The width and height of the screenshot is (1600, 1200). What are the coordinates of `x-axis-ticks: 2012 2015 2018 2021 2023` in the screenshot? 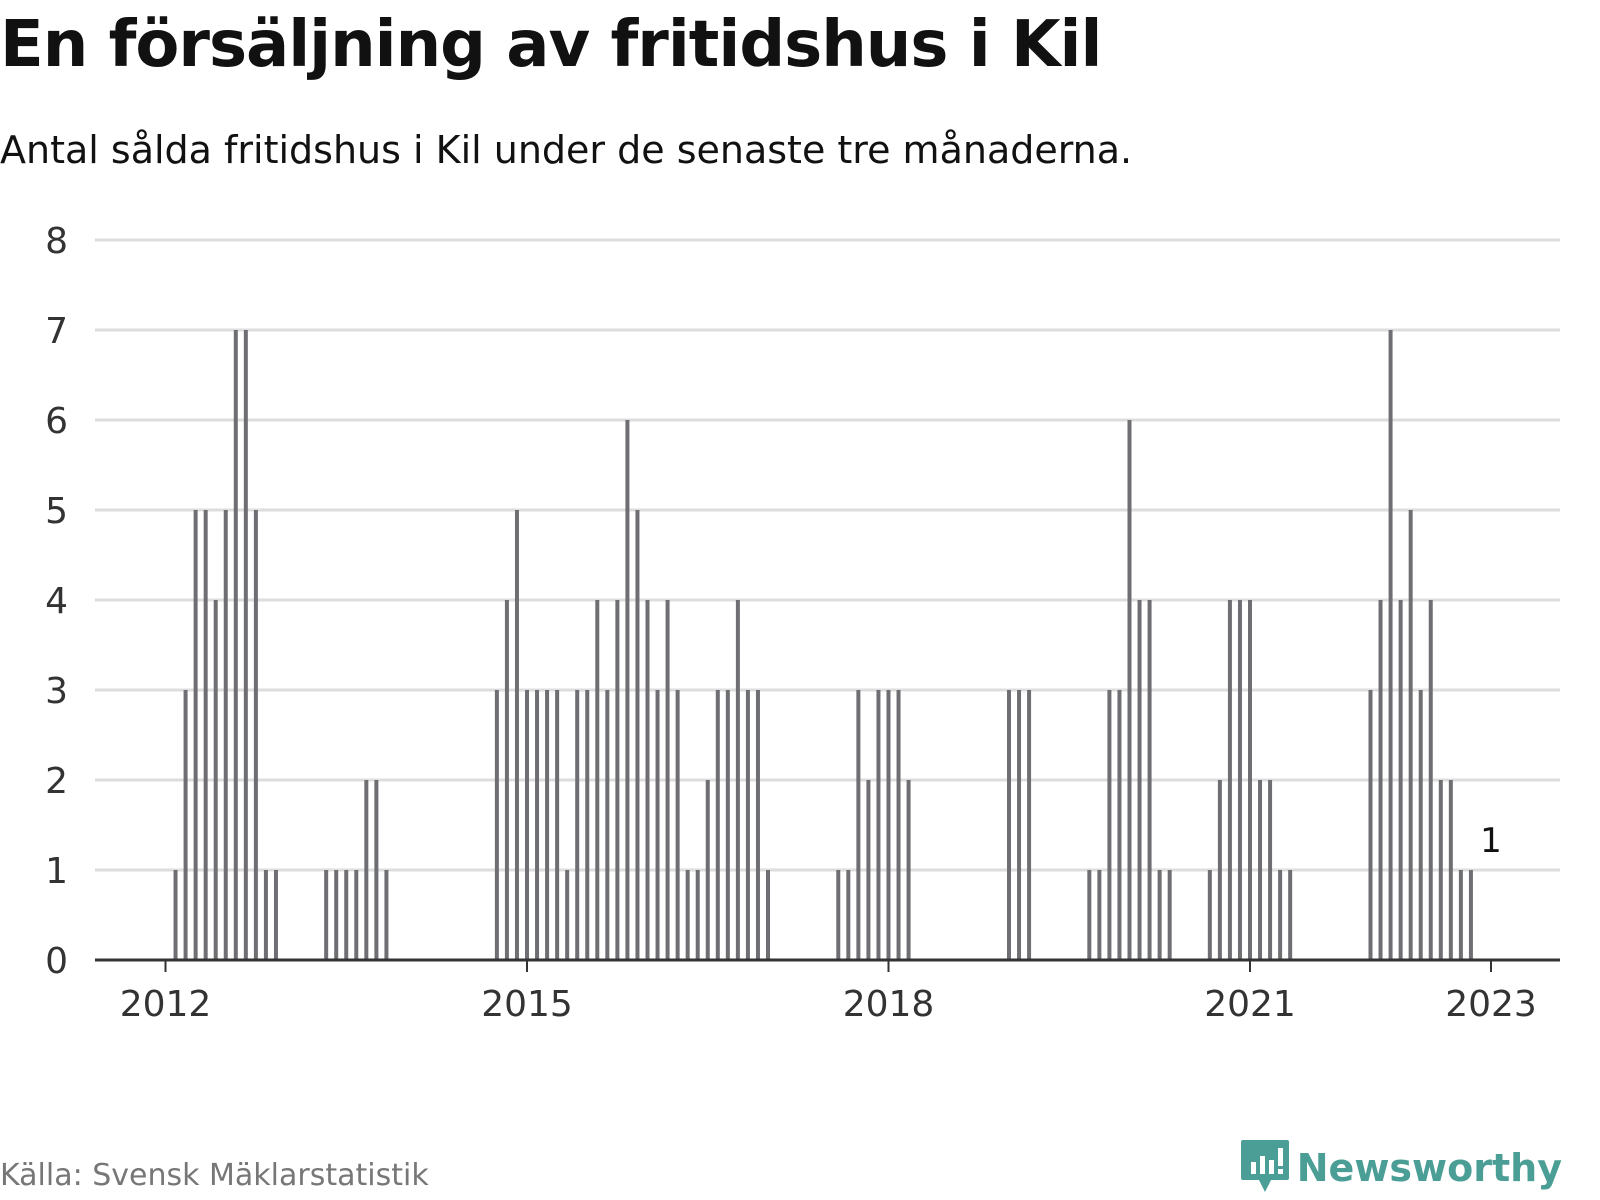 It's located at (828, 992).